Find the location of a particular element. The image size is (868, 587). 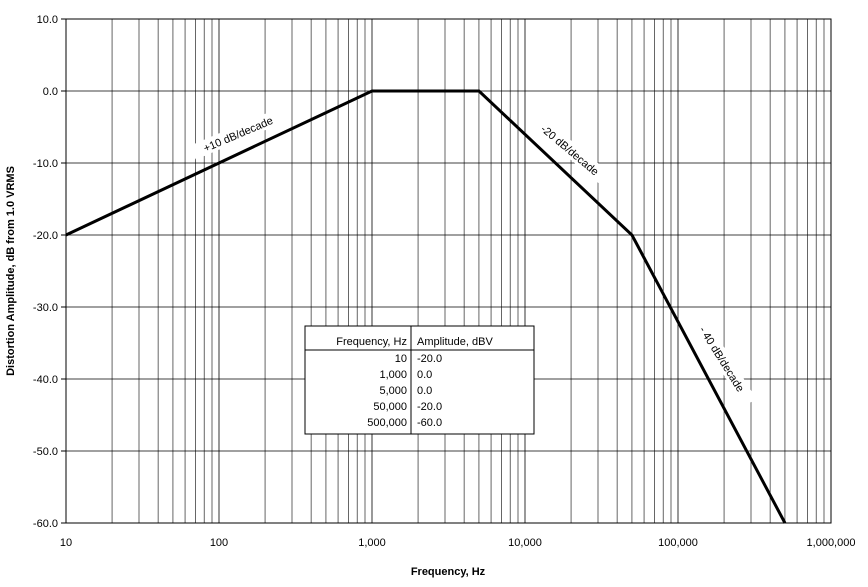

y-tick-label: -50.0 is located at coordinates (45, 452).